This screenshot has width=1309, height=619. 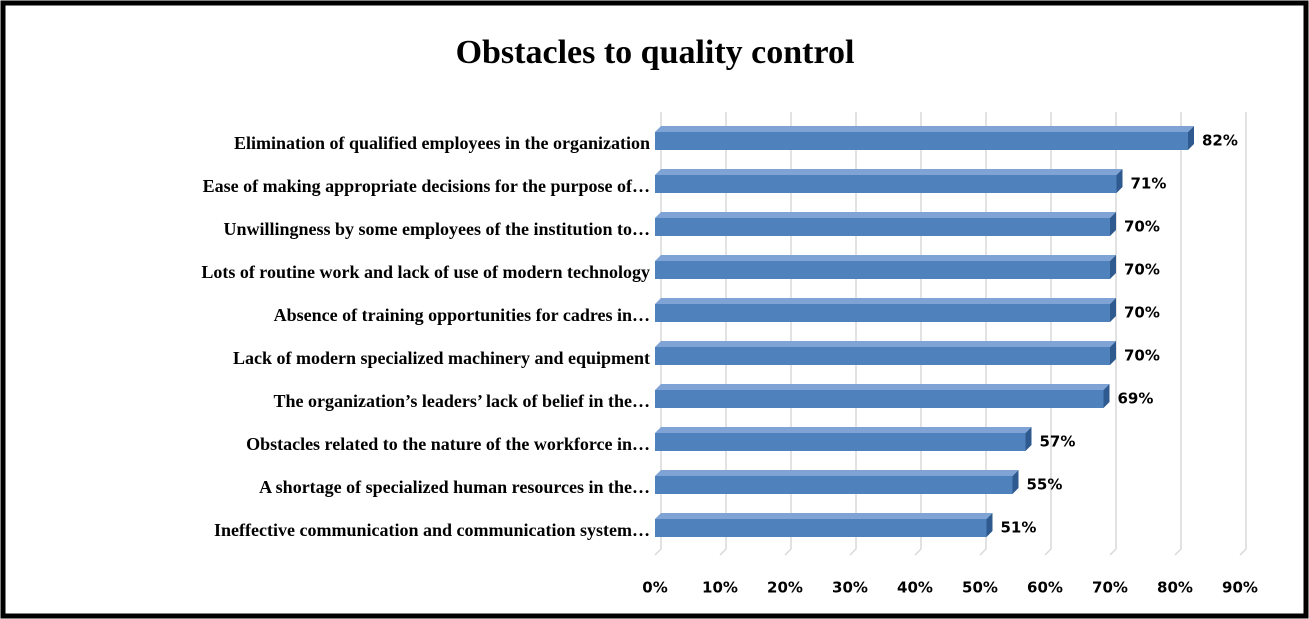 What do you see at coordinates (1019, 528) in the screenshot?
I see `data-label: 51%` at bounding box center [1019, 528].